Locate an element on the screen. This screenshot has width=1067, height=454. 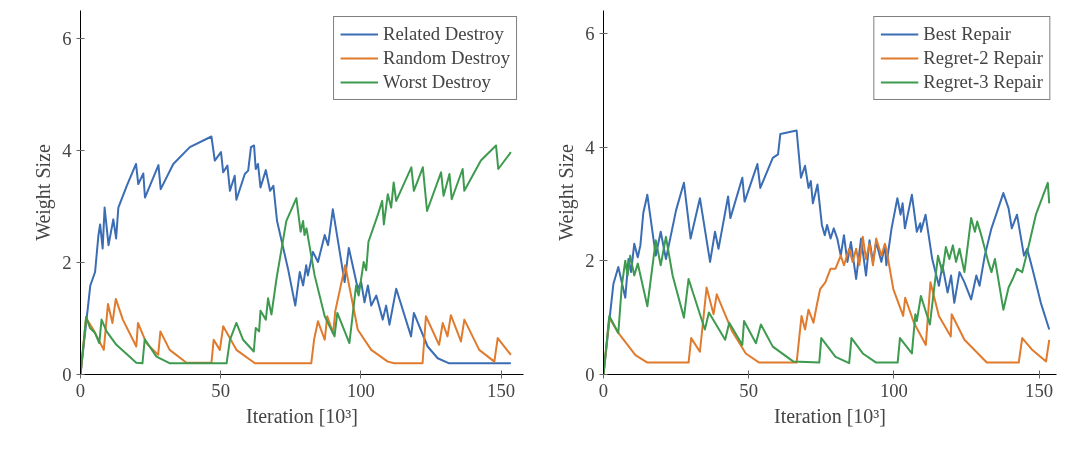
legend-label: Best Repair is located at coordinates (967, 34).